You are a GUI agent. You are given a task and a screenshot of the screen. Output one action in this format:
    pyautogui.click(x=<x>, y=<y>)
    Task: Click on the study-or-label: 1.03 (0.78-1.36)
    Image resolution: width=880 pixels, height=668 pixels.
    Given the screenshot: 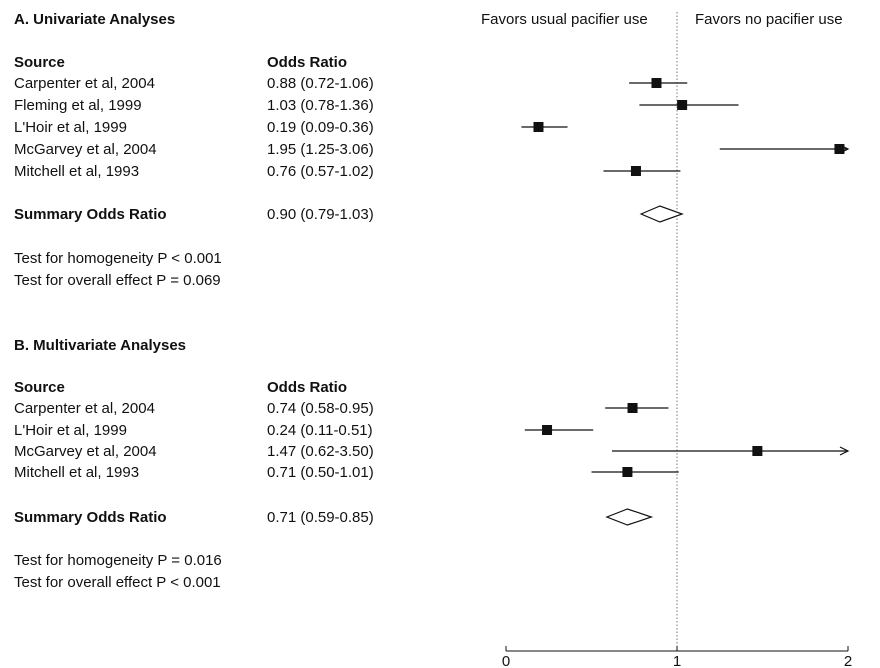 What is the action you would take?
    pyautogui.click(x=320, y=105)
    